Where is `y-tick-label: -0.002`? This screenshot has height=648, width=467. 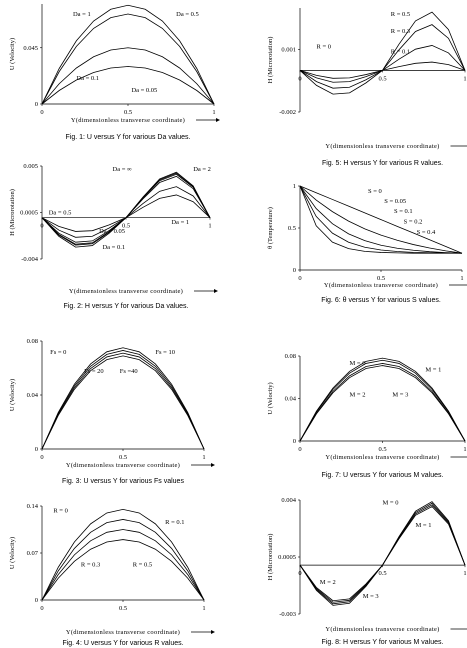
y-tick-label: -0.002 is located at coordinates (287, 112).